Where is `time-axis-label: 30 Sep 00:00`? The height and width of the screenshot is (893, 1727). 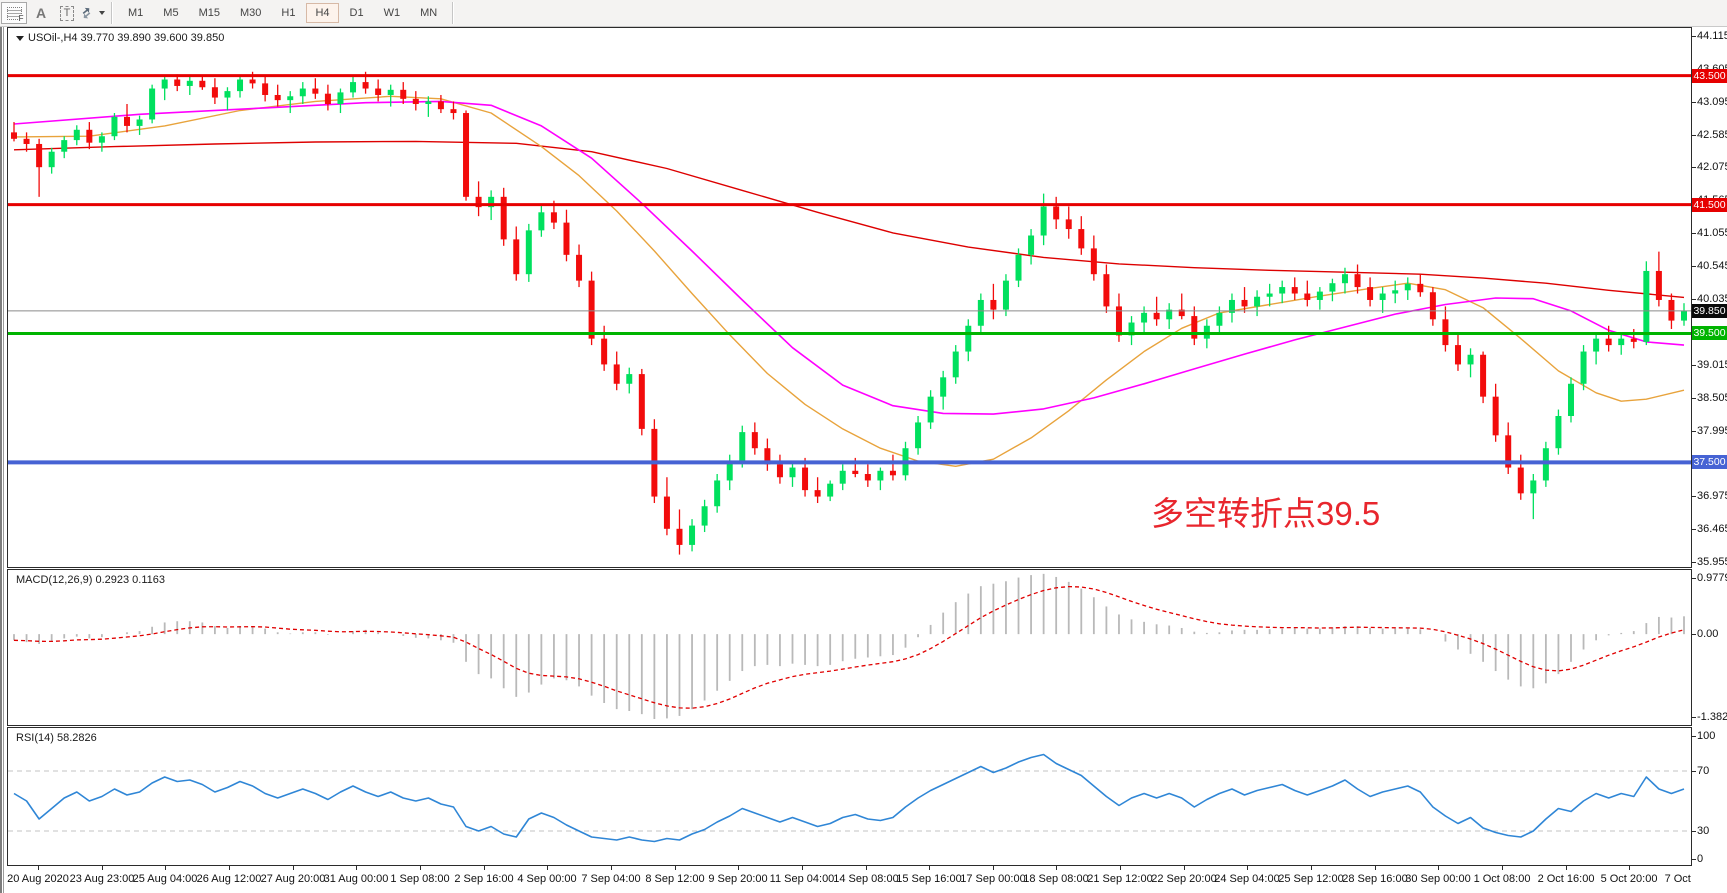 time-axis-label: 30 Sep 00:00 is located at coordinates (1438, 879).